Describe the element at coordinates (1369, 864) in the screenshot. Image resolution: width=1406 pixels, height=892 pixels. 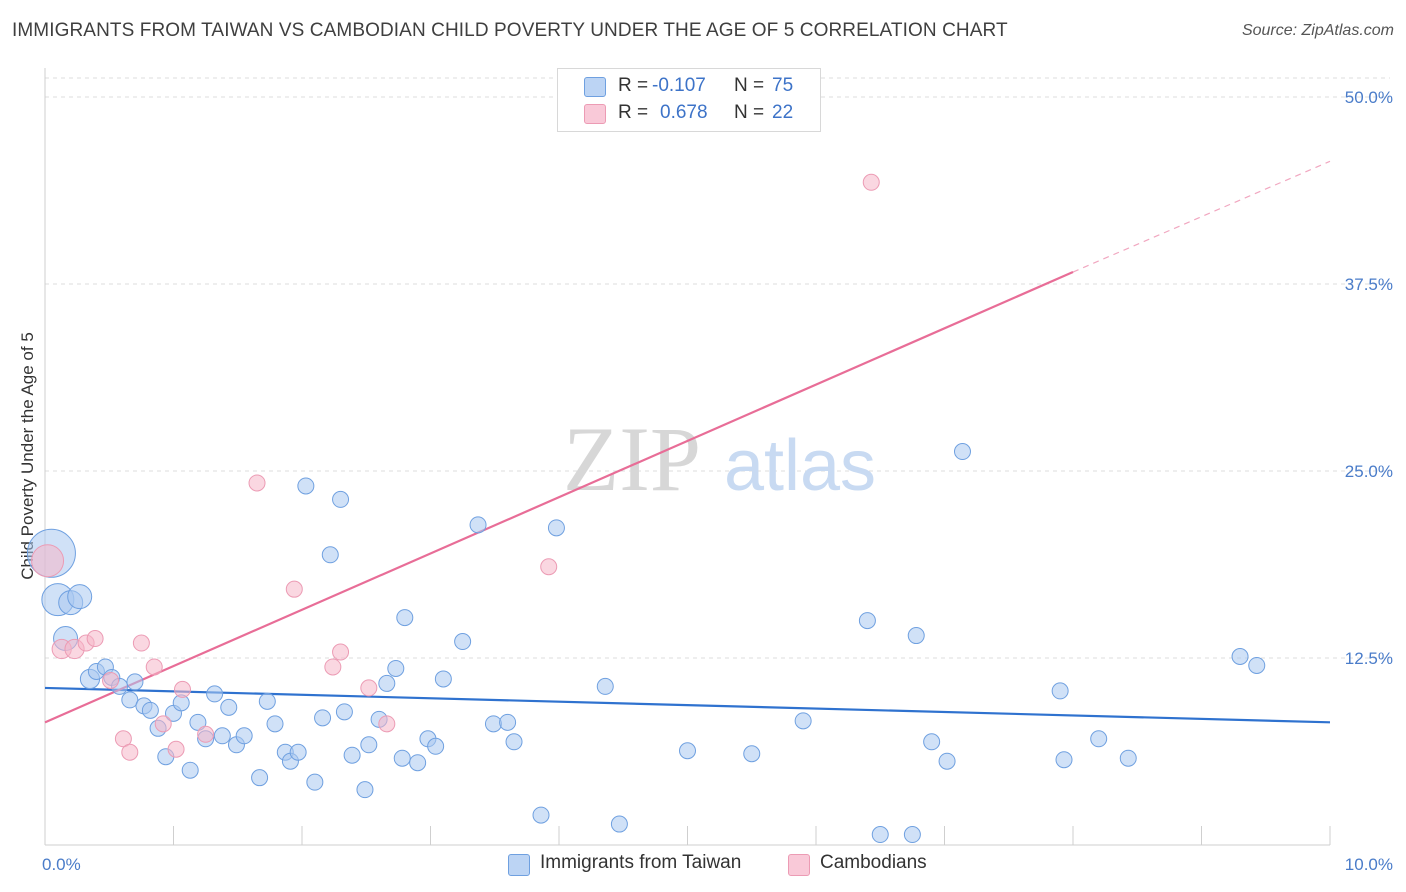
I see `x-tick-label: 10.0%` at that location.